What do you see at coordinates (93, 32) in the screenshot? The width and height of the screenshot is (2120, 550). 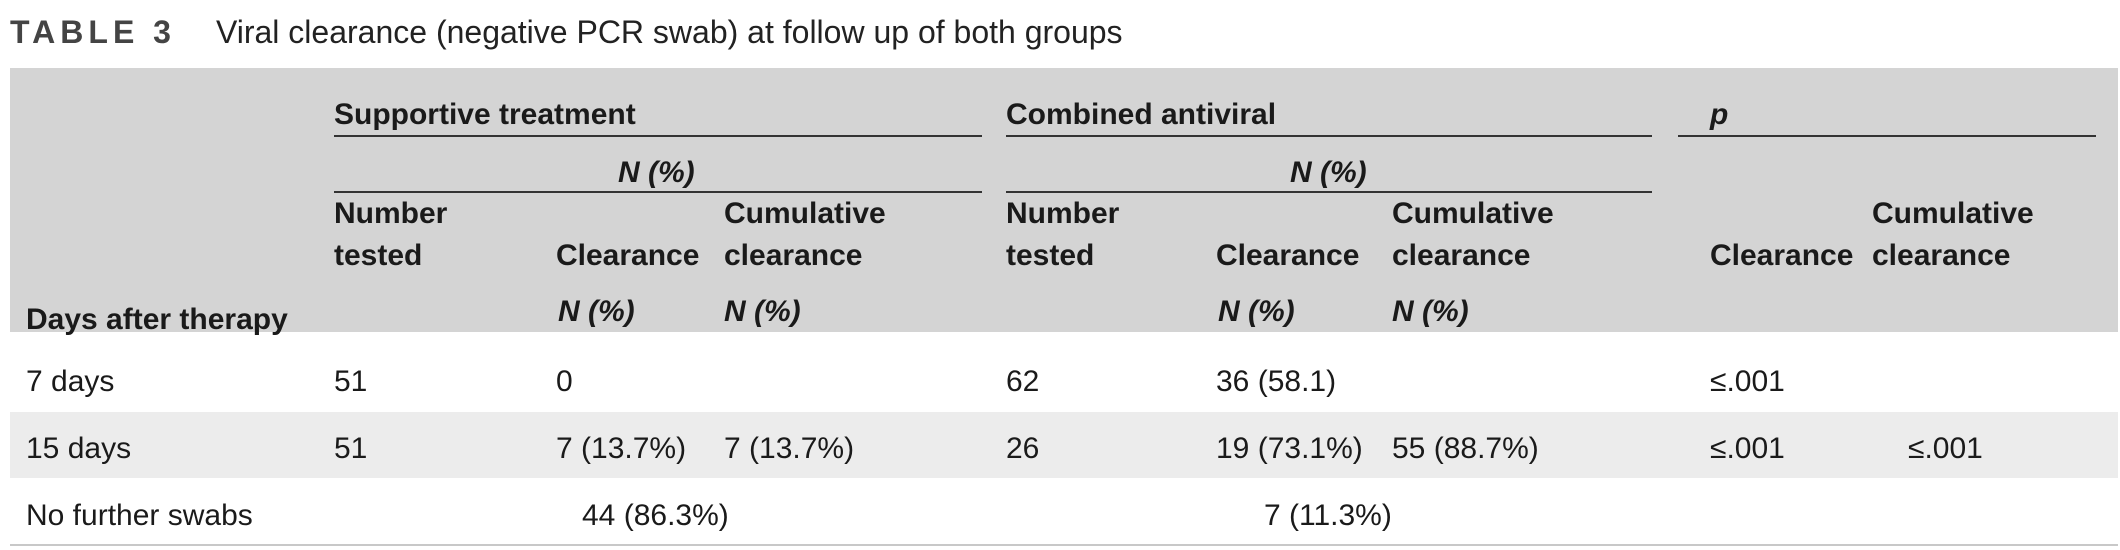 I see `table-label: TABLE 3` at bounding box center [93, 32].